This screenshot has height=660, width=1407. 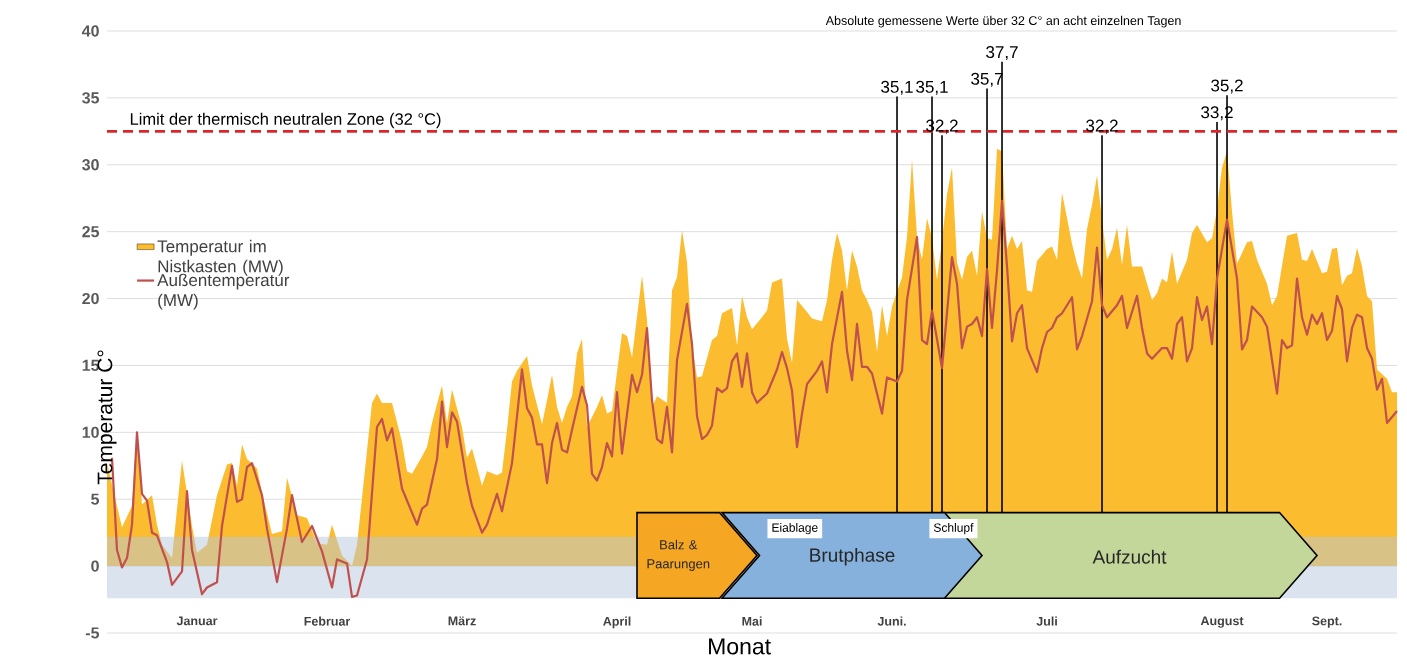 I want to click on y-axis-title: Temperatur C°, so click(x=107, y=417).